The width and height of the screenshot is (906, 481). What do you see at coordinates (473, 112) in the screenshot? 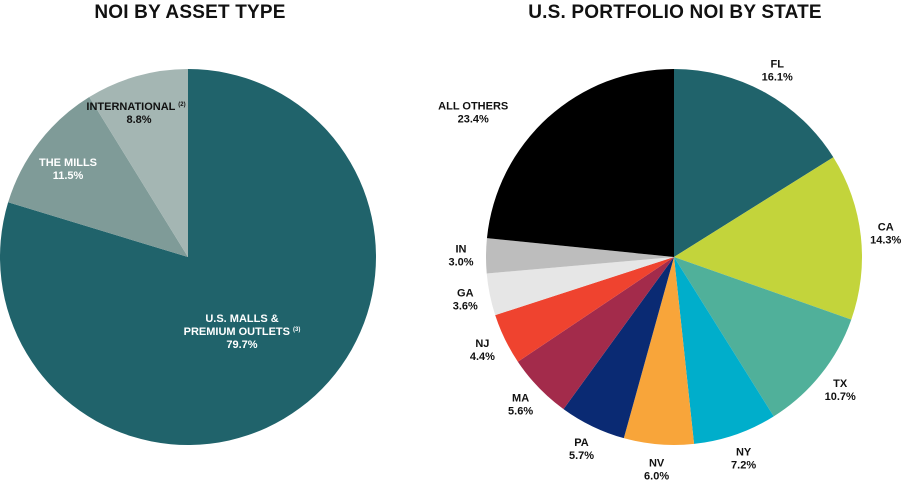
I see `slice-label-all-others: ALL OTHERS 23.4%` at bounding box center [473, 112].